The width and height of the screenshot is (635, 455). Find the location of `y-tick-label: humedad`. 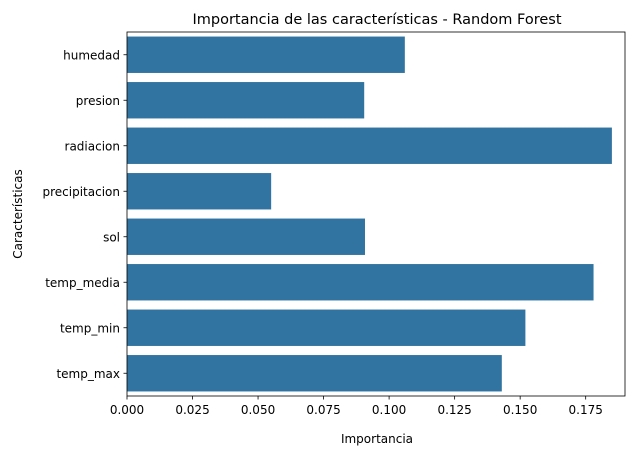

y-tick-label: humedad is located at coordinates (91, 55).